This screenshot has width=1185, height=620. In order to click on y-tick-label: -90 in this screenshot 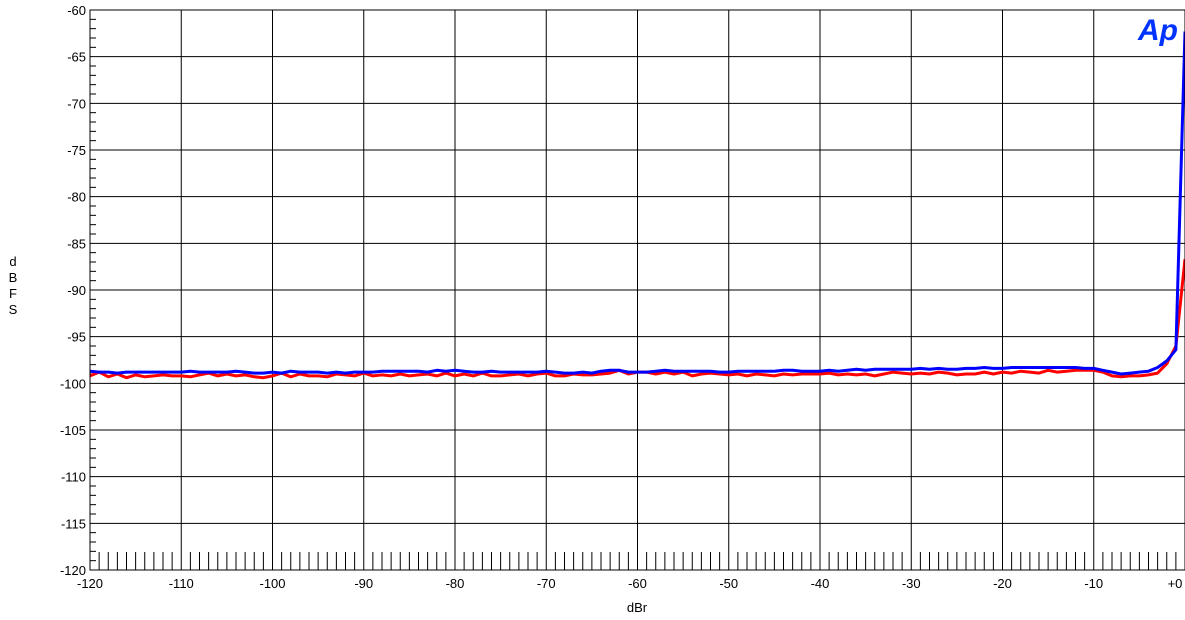, I will do `click(76, 290)`.